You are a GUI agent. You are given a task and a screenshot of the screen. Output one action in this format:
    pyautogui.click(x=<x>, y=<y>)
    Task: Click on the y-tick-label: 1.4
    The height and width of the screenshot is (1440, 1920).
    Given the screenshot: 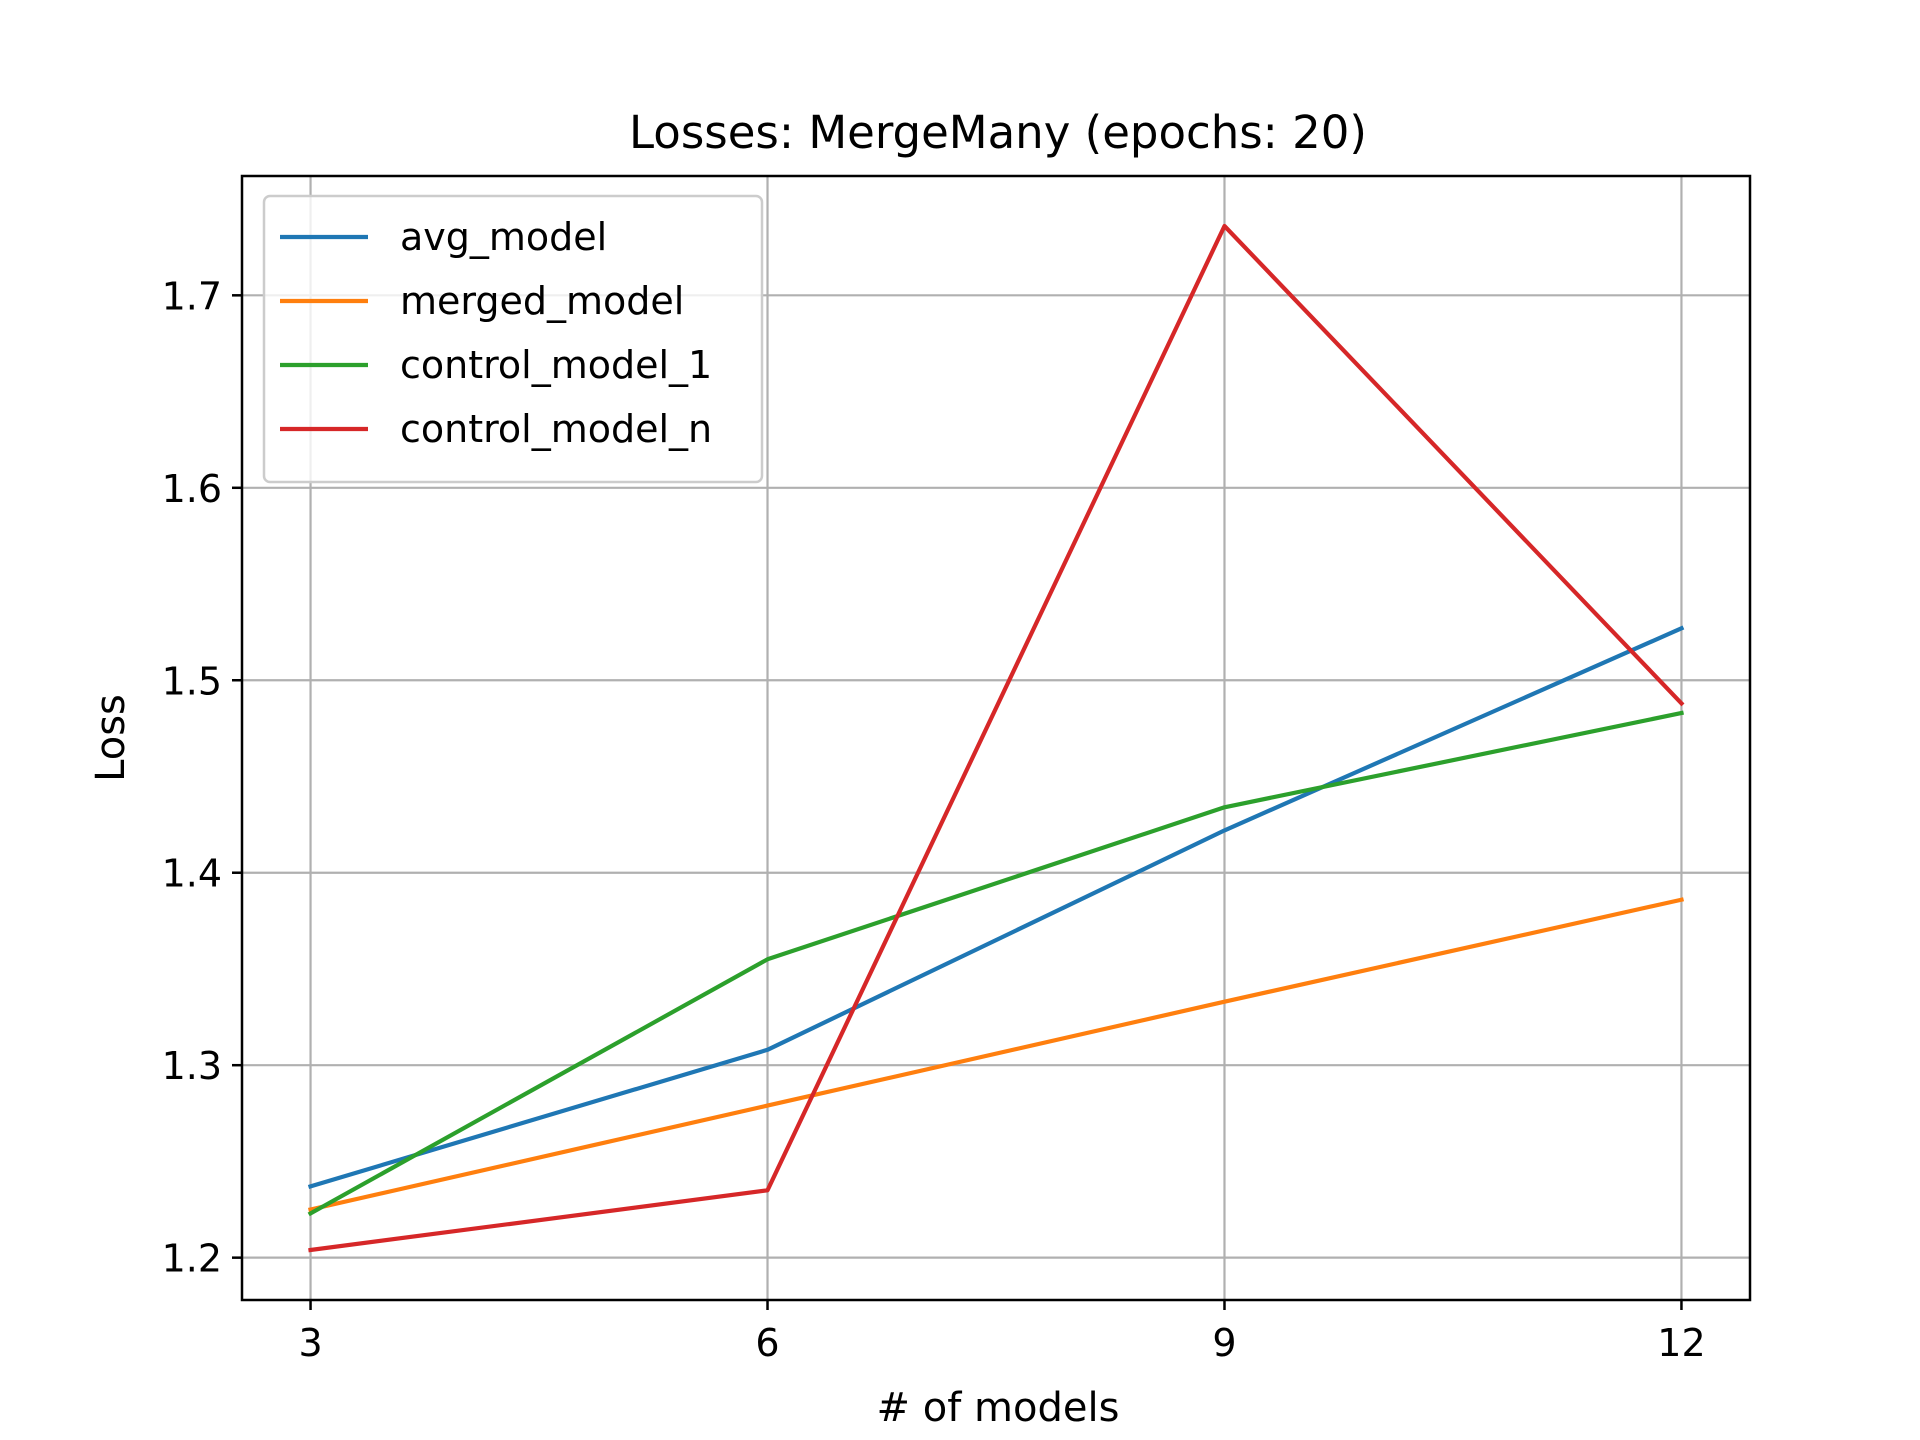 What is the action you would take?
    pyautogui.click(x=192, y=874)
    